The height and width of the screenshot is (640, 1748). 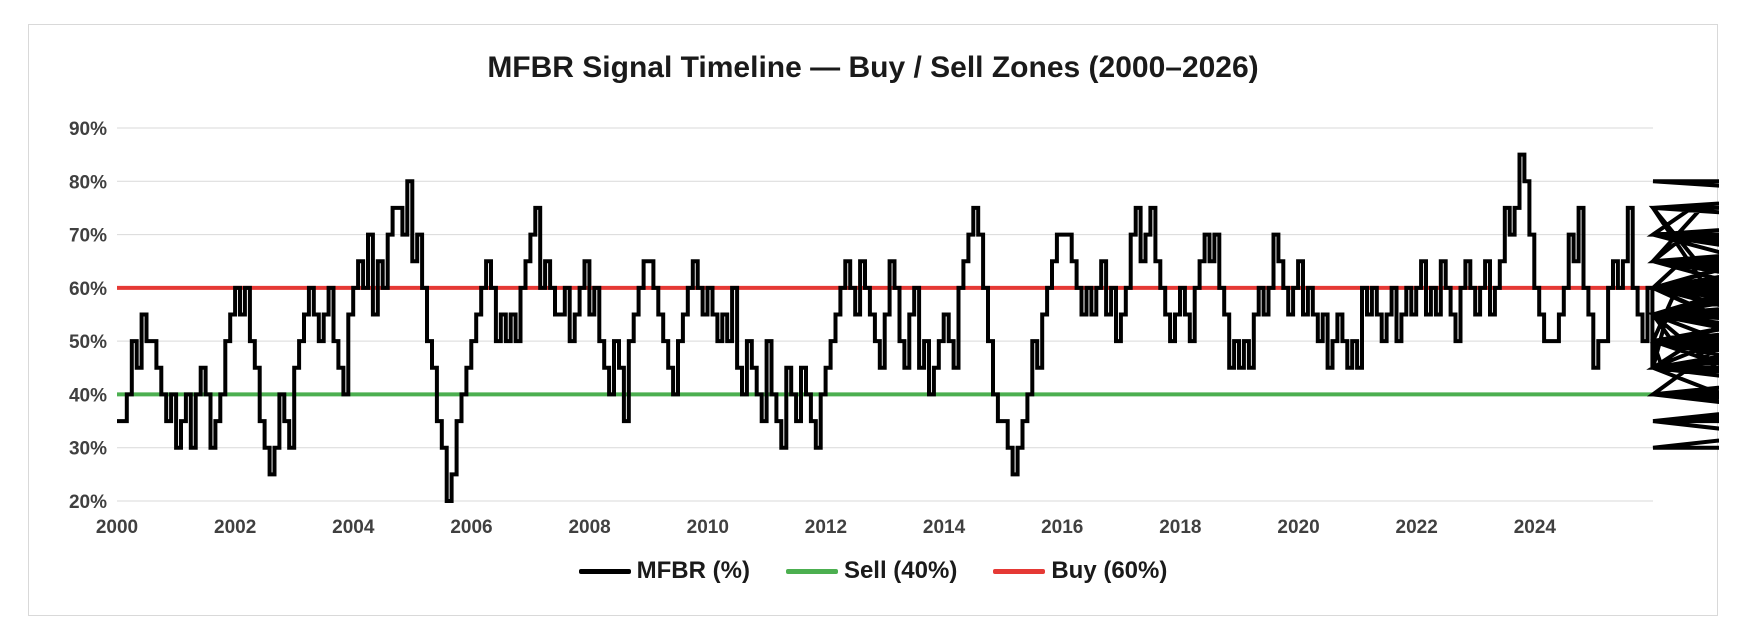 What do you see at coordinates (88, 449) in the screenshot?
I see `y-tick-label: 30%` at bounding box center [88, 449].